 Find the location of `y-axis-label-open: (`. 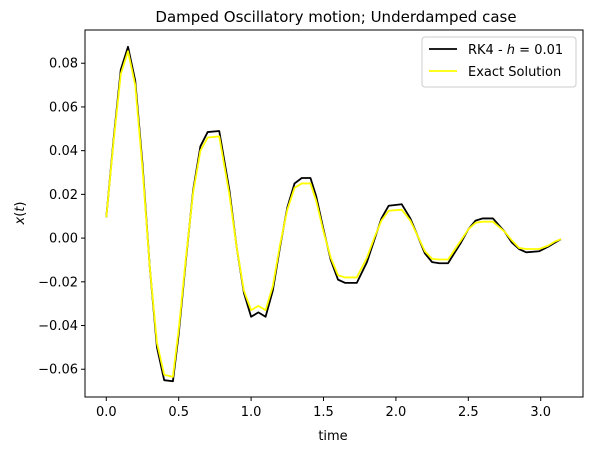

y-axis-label-open: ( is located at coordinates (20, 214).